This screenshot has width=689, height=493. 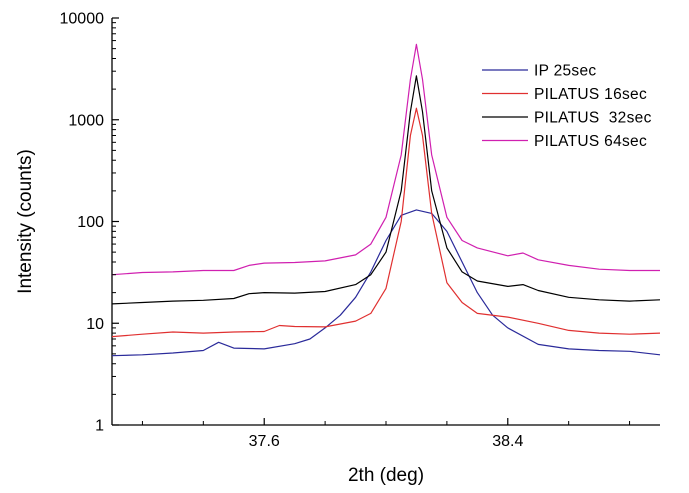 What do you see at coordinates (590, 141) in the screenshot?
I see `legend-label: PILATUS 64sec` at bounding box center [590, 141].